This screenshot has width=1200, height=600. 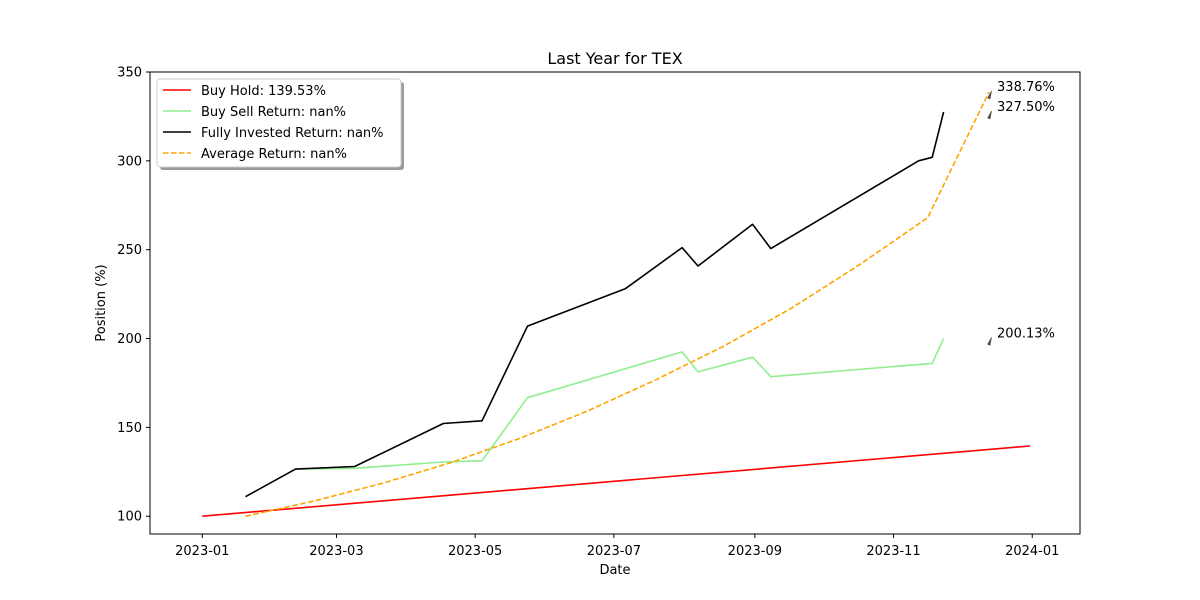 What do you see at coordinates (1026, 87) in the screenshot?
I see `annotation-label-0: 338.76%` at bounding box center [1026, 87].